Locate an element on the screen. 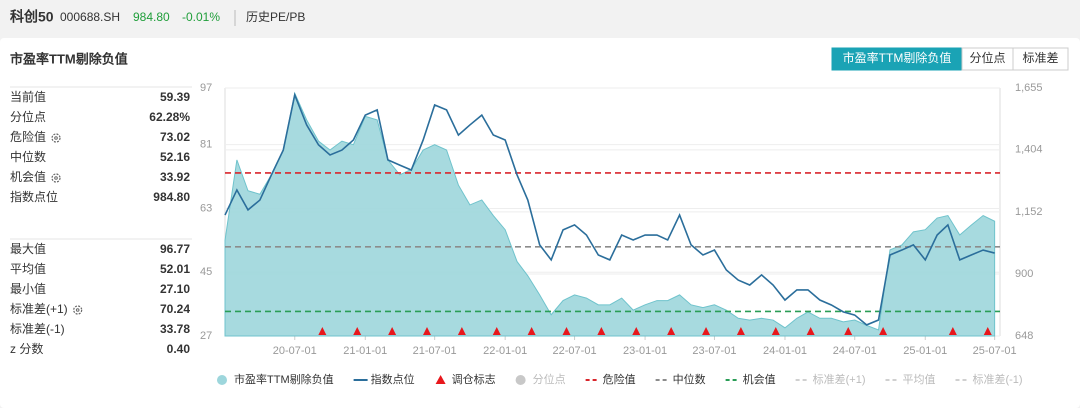 The height and width of the screenshot is (408, 1080). stat-name: 指数点位 is located at coordinates (34, 196).